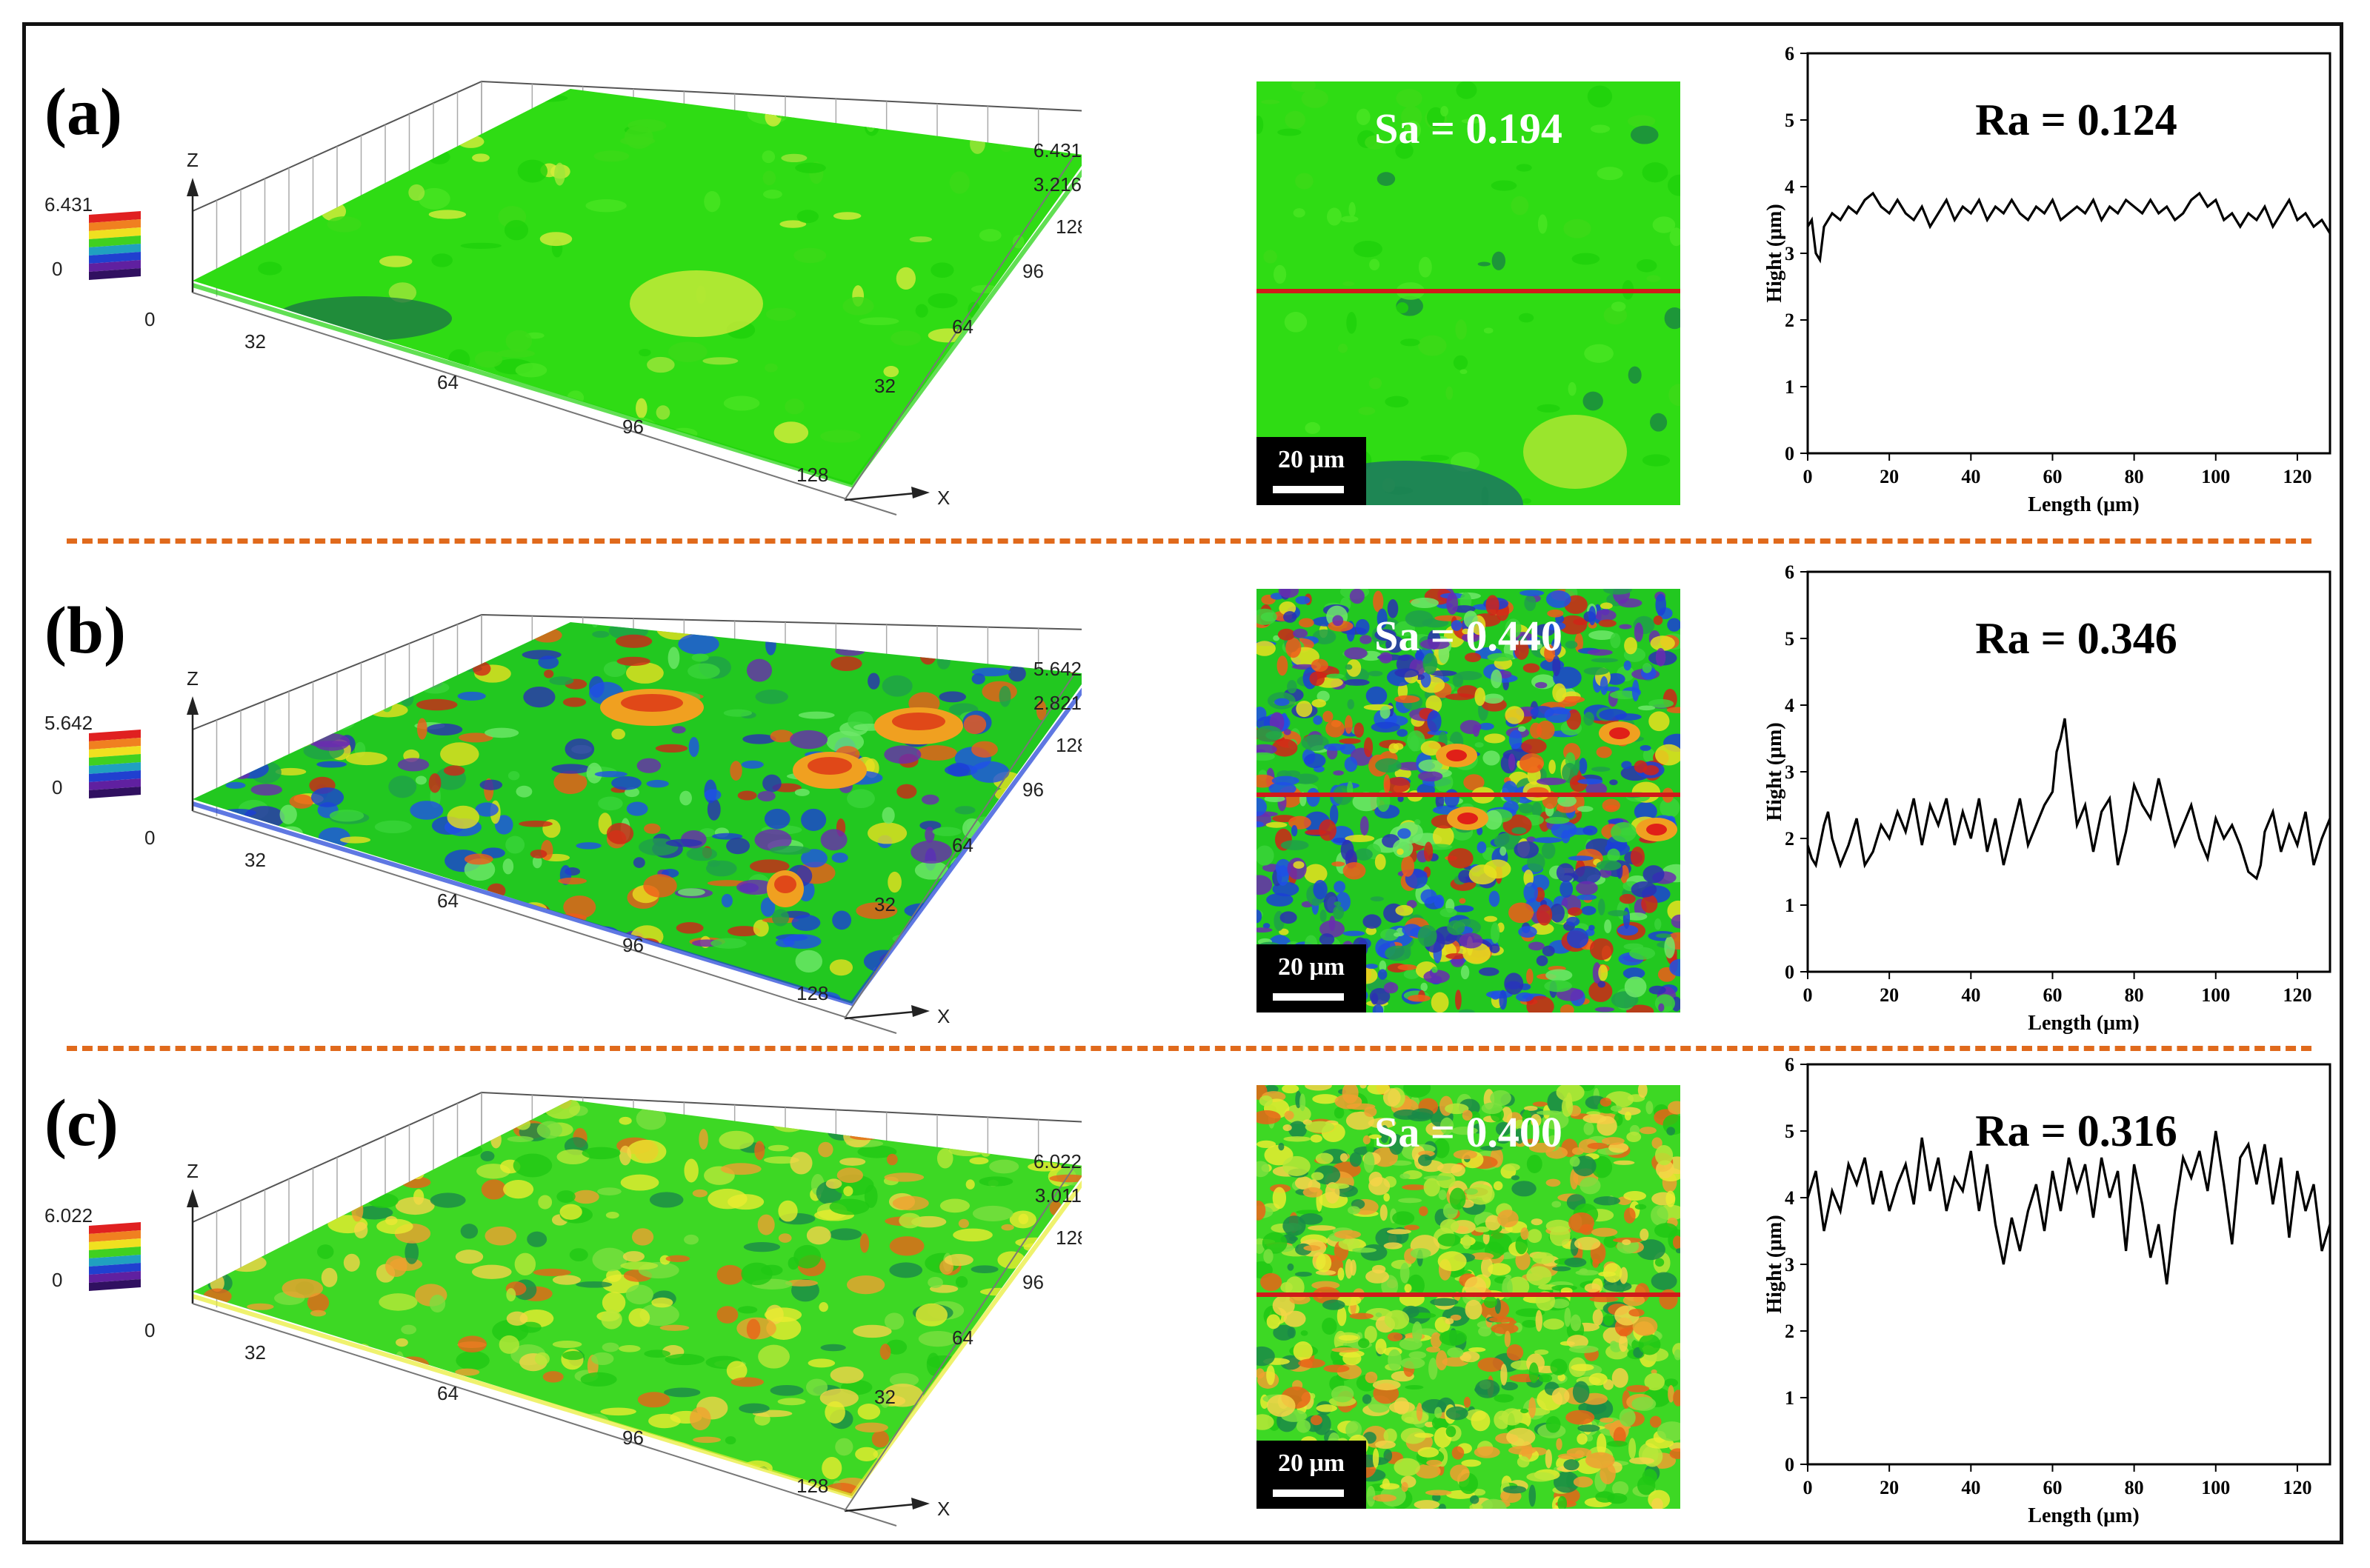 Image resolution: width=2370 pixels, height=1568 pixels. What do you see at coordinates (83, 113) in the screenshot?
I see `panel-label: (a)` at bounding box center [83, 113].